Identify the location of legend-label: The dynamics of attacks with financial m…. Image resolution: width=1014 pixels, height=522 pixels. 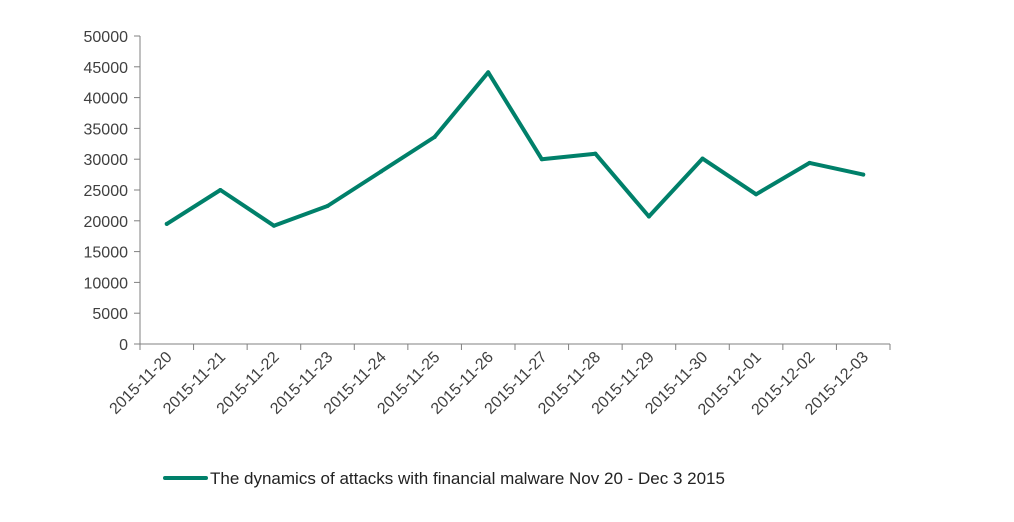
(467, 478).